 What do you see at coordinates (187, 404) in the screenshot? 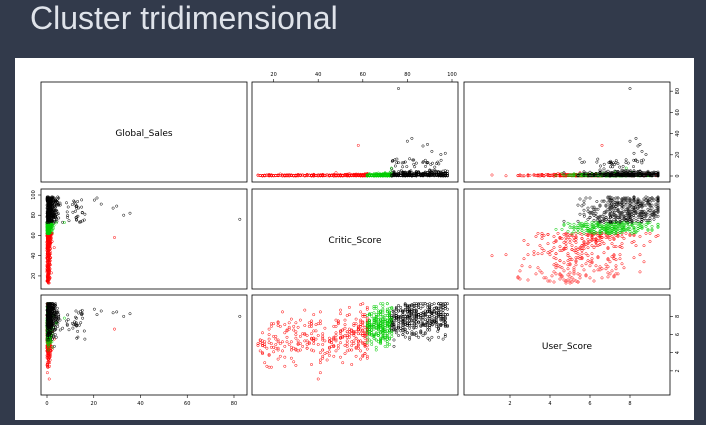
I see `tick-label: 60` at bounding box center [187, 404].